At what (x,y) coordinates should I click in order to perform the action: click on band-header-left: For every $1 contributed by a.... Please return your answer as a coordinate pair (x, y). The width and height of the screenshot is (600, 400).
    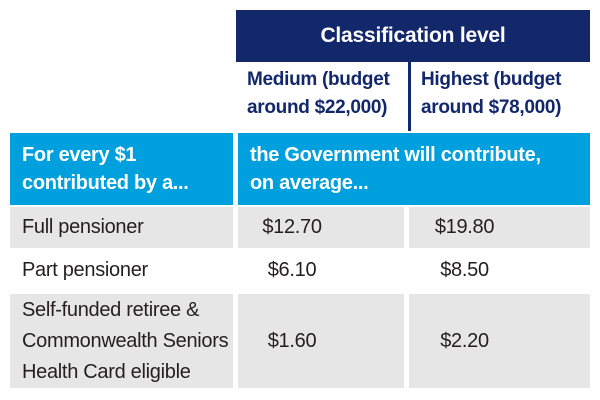
    Looking at the image, I should click on (121, 169).